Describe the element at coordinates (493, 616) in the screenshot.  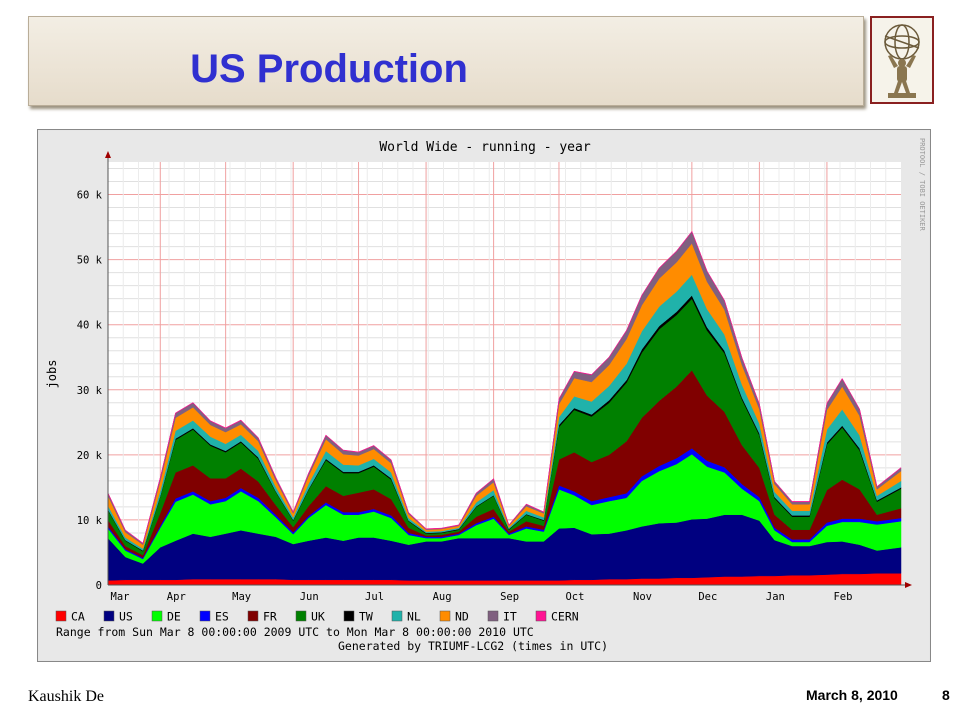
I see `legend-swatch-it` at that location.